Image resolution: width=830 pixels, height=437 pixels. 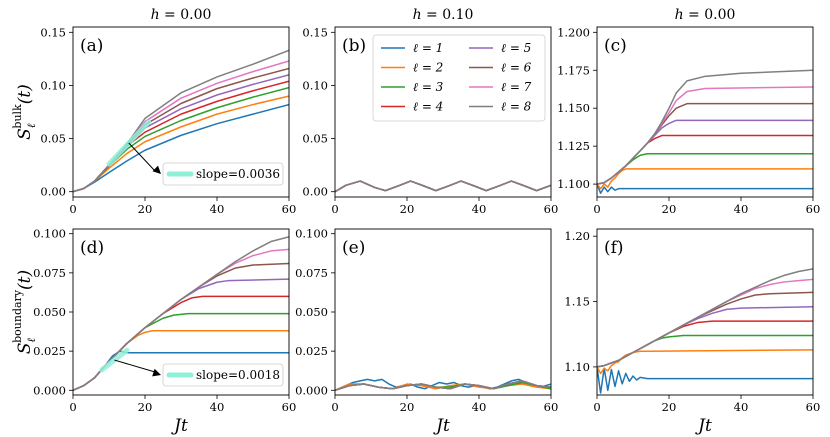 I want to click on legend-label-l5: ℓ = 5, so click(x=516, y=48).